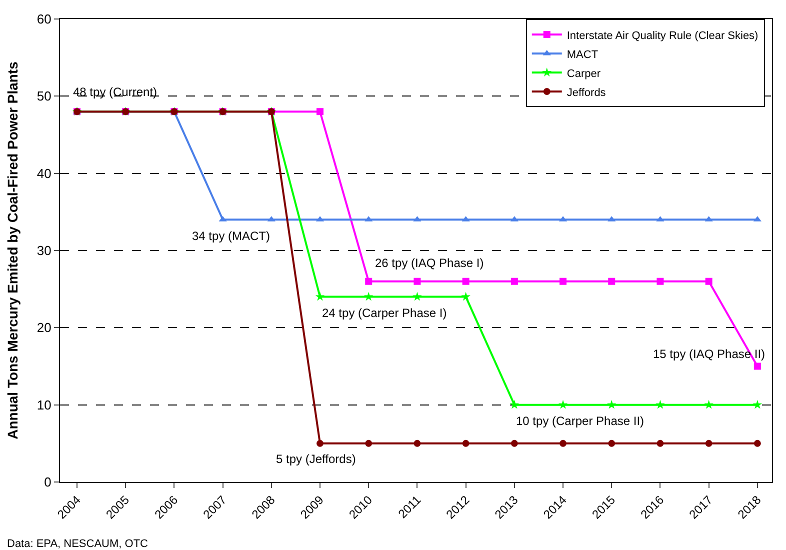  I want to click on legend-label: Jeffords, so click(586, 92).